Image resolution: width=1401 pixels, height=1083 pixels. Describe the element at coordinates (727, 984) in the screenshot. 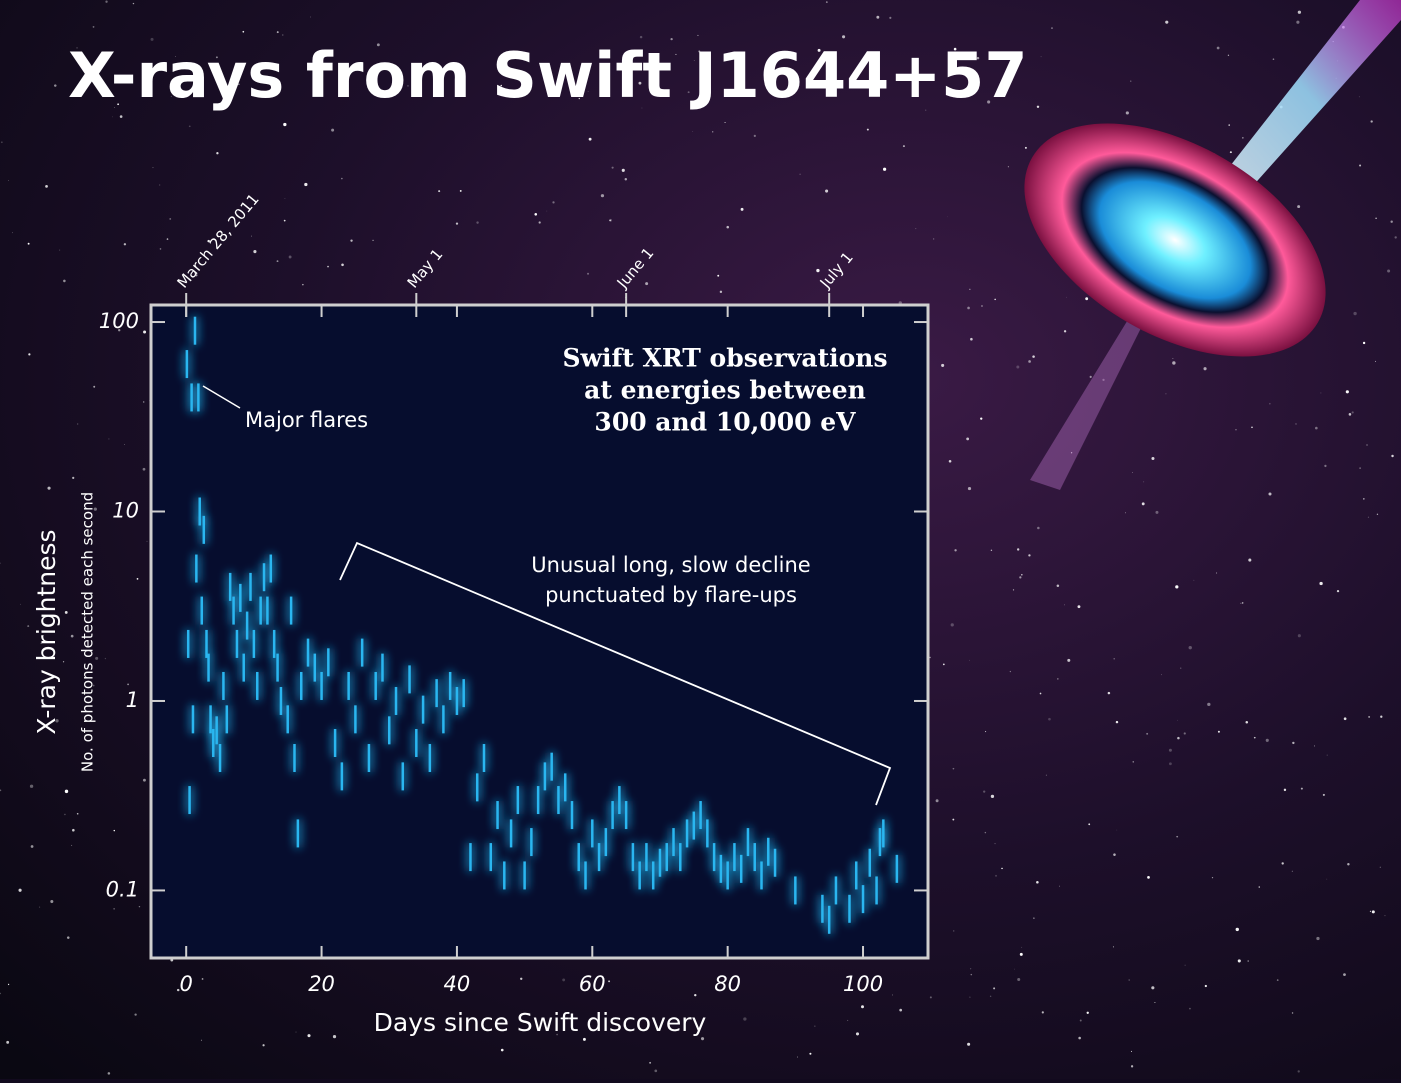

I see `x-tick-label: 80` at that location.